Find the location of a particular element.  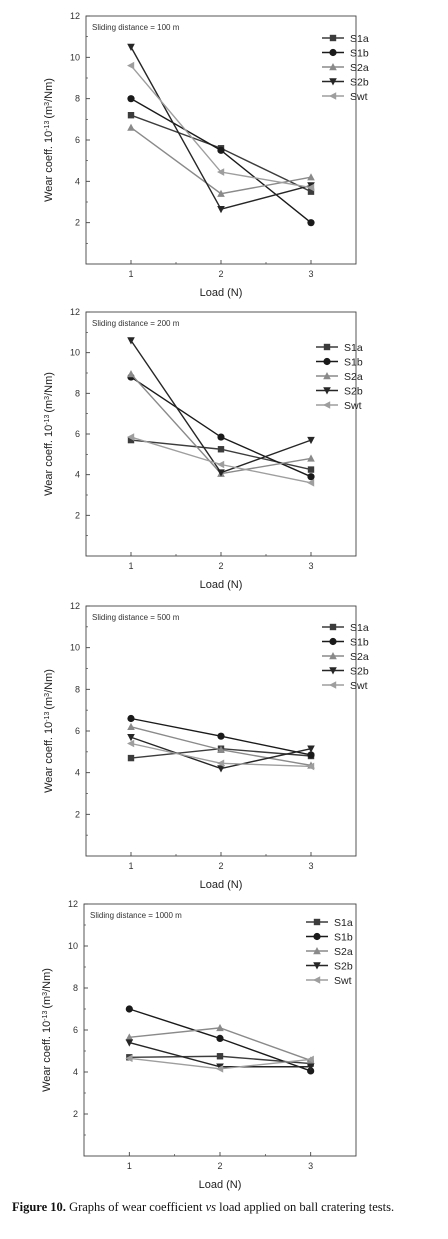

sliding-distance-annotation: Sliding distance = 1000 m is located at coordinates (136, 915).